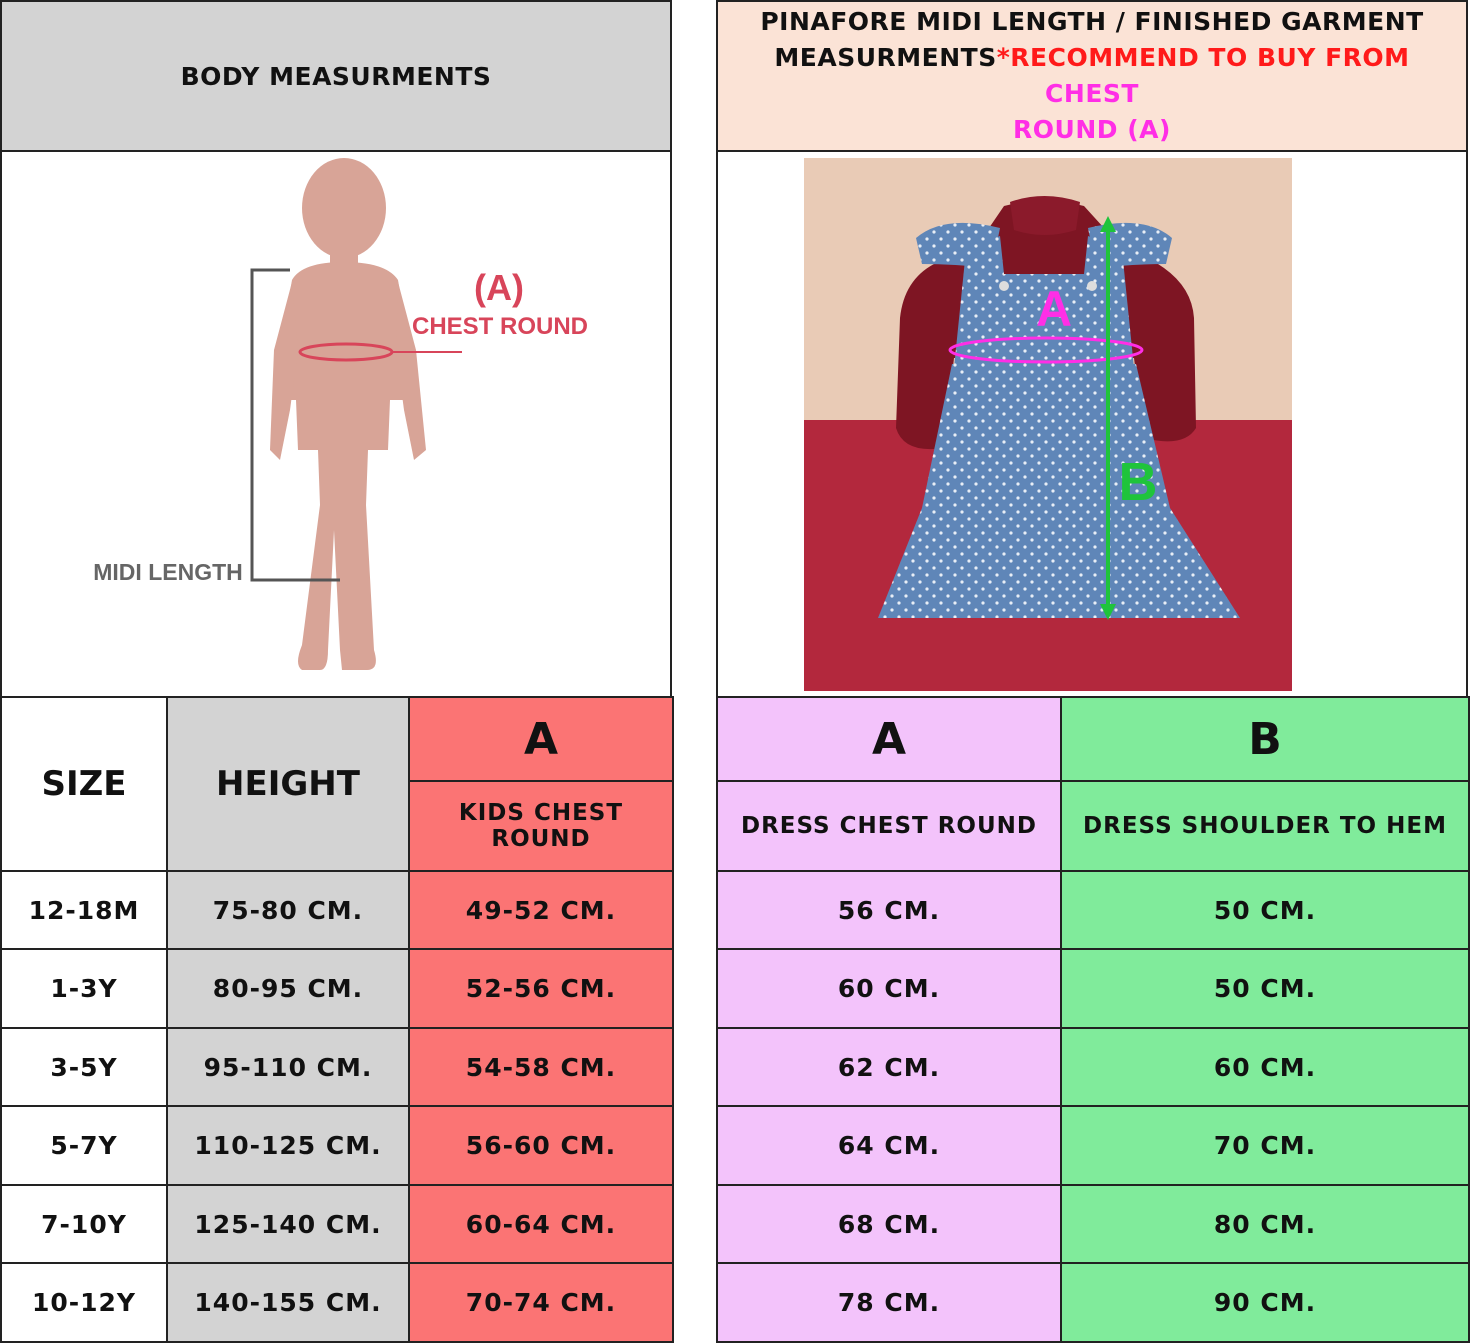 This screenshot has height=1343, width=1470. I want to click on dress-chest-cell: 64 CM., so click(889, 1145).